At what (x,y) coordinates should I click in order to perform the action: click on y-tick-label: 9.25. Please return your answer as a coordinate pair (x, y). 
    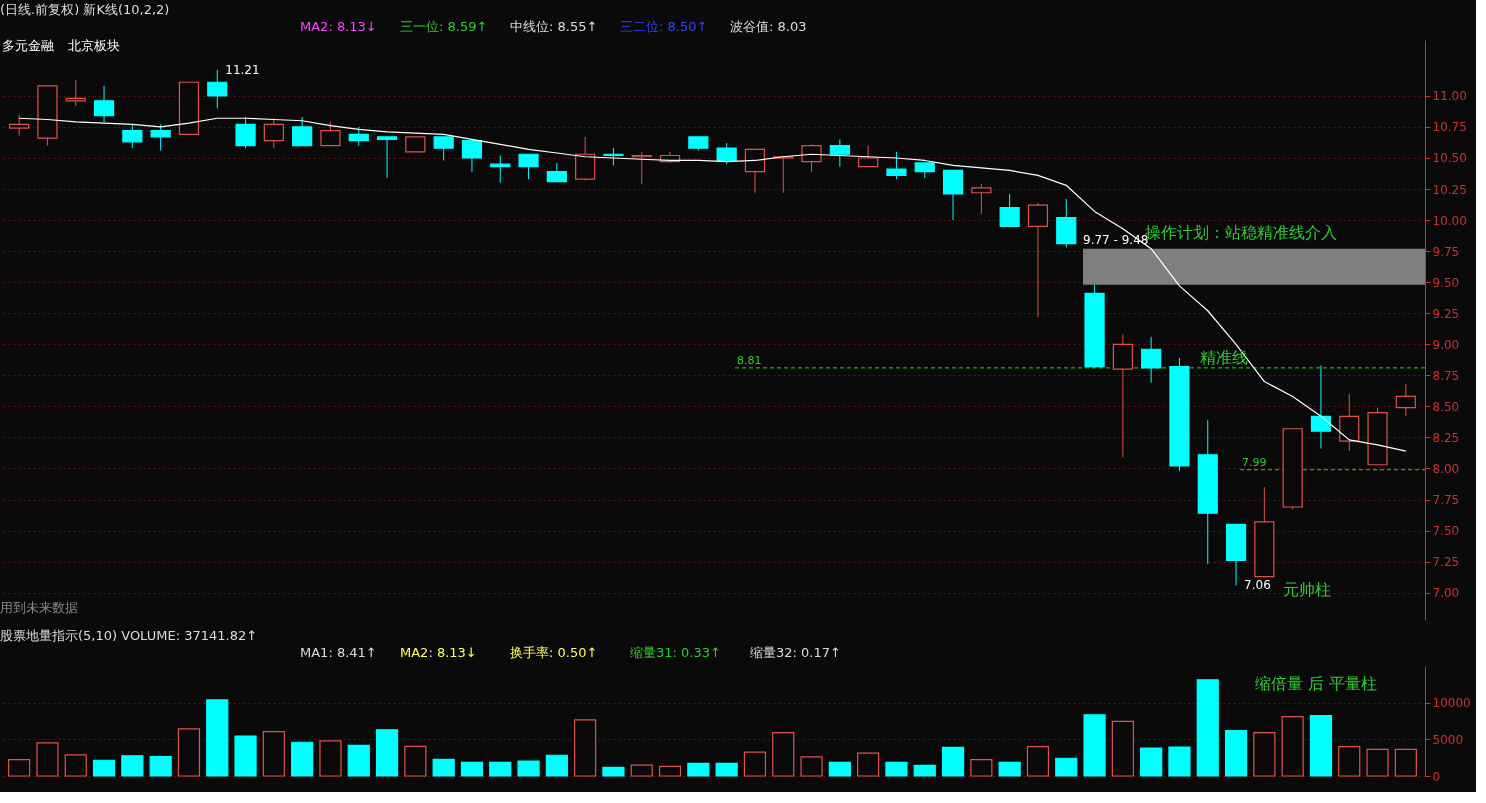
    Looking at the image, I should click on (1446, 313).